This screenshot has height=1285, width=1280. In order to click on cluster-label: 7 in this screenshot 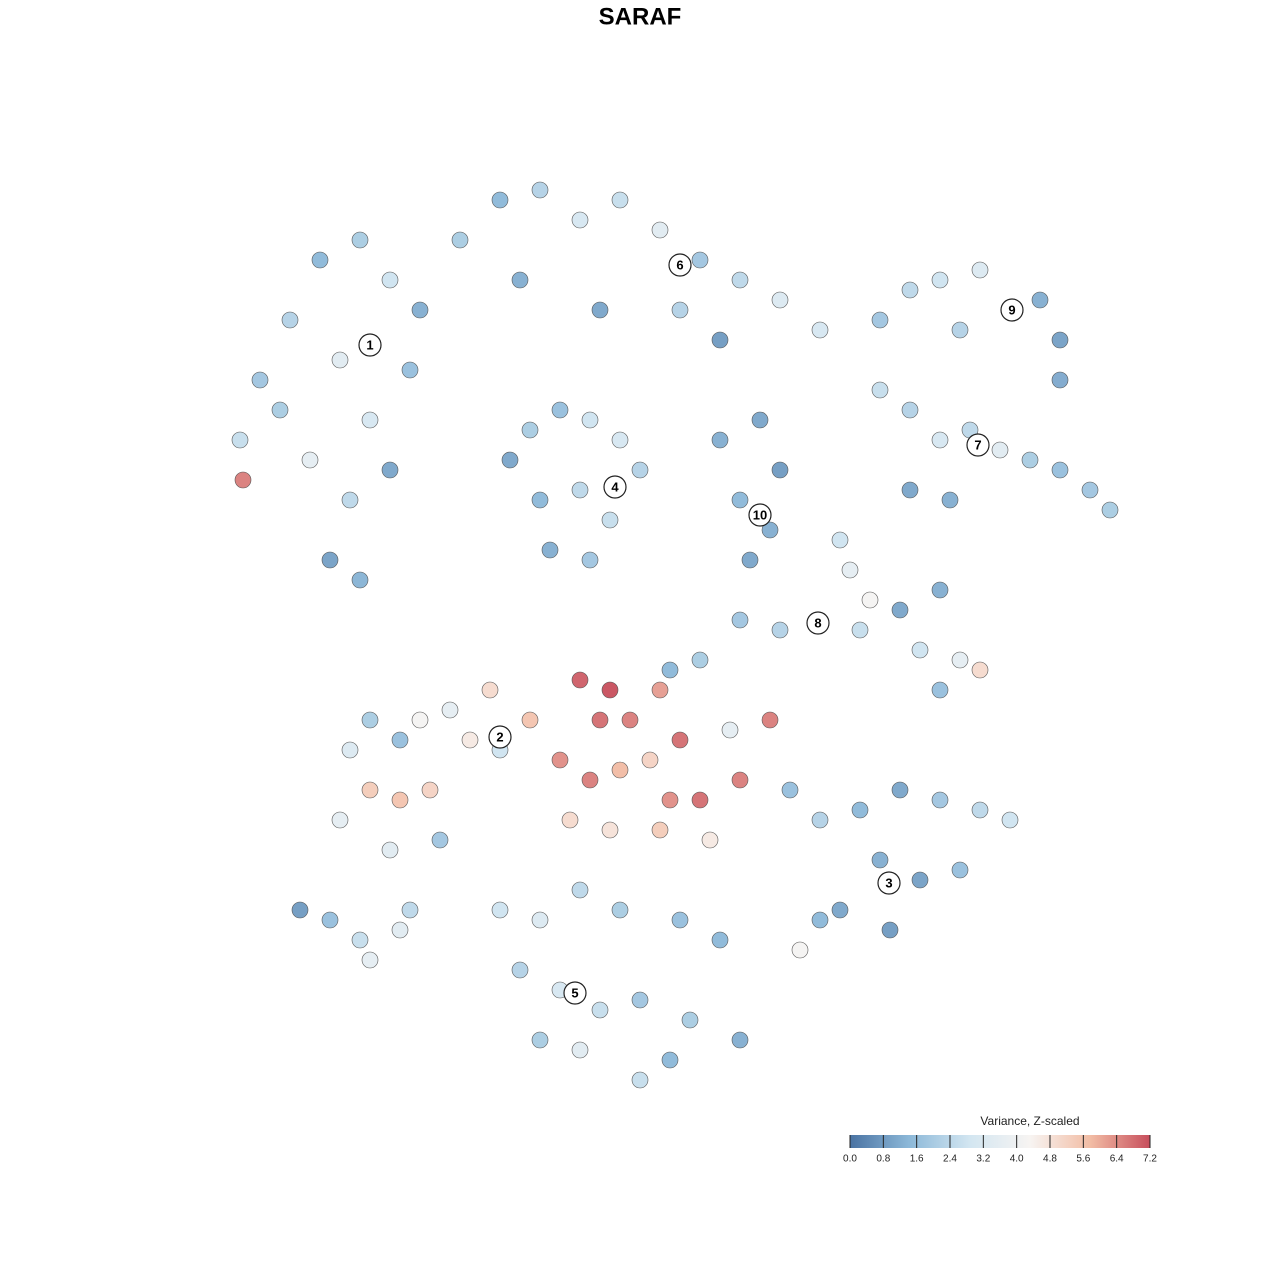, I will do `click(977, 444)`.